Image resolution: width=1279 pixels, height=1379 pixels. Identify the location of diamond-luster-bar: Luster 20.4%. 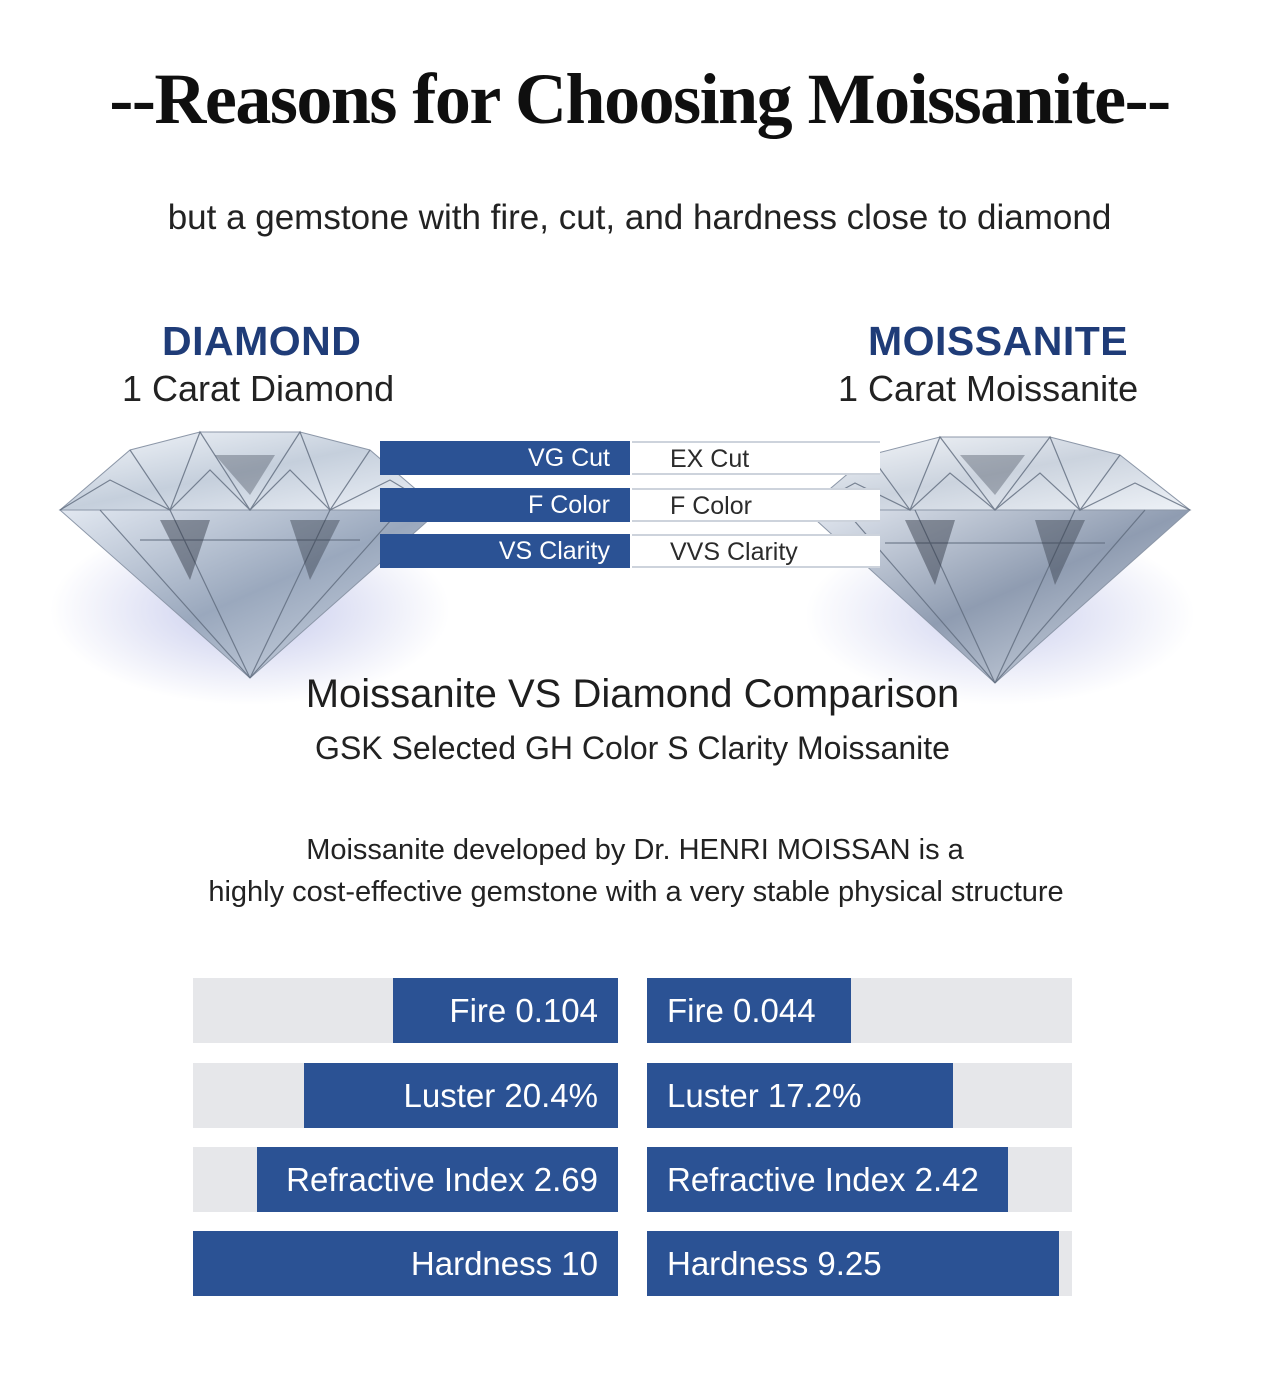
(405, 1095).